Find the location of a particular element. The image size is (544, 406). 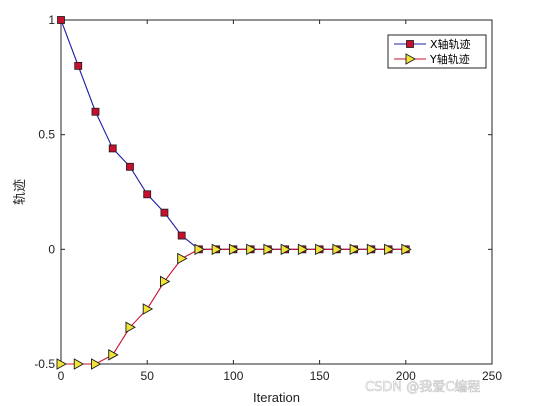

x-tick-label: 0 is located at coordinates (61, 376).